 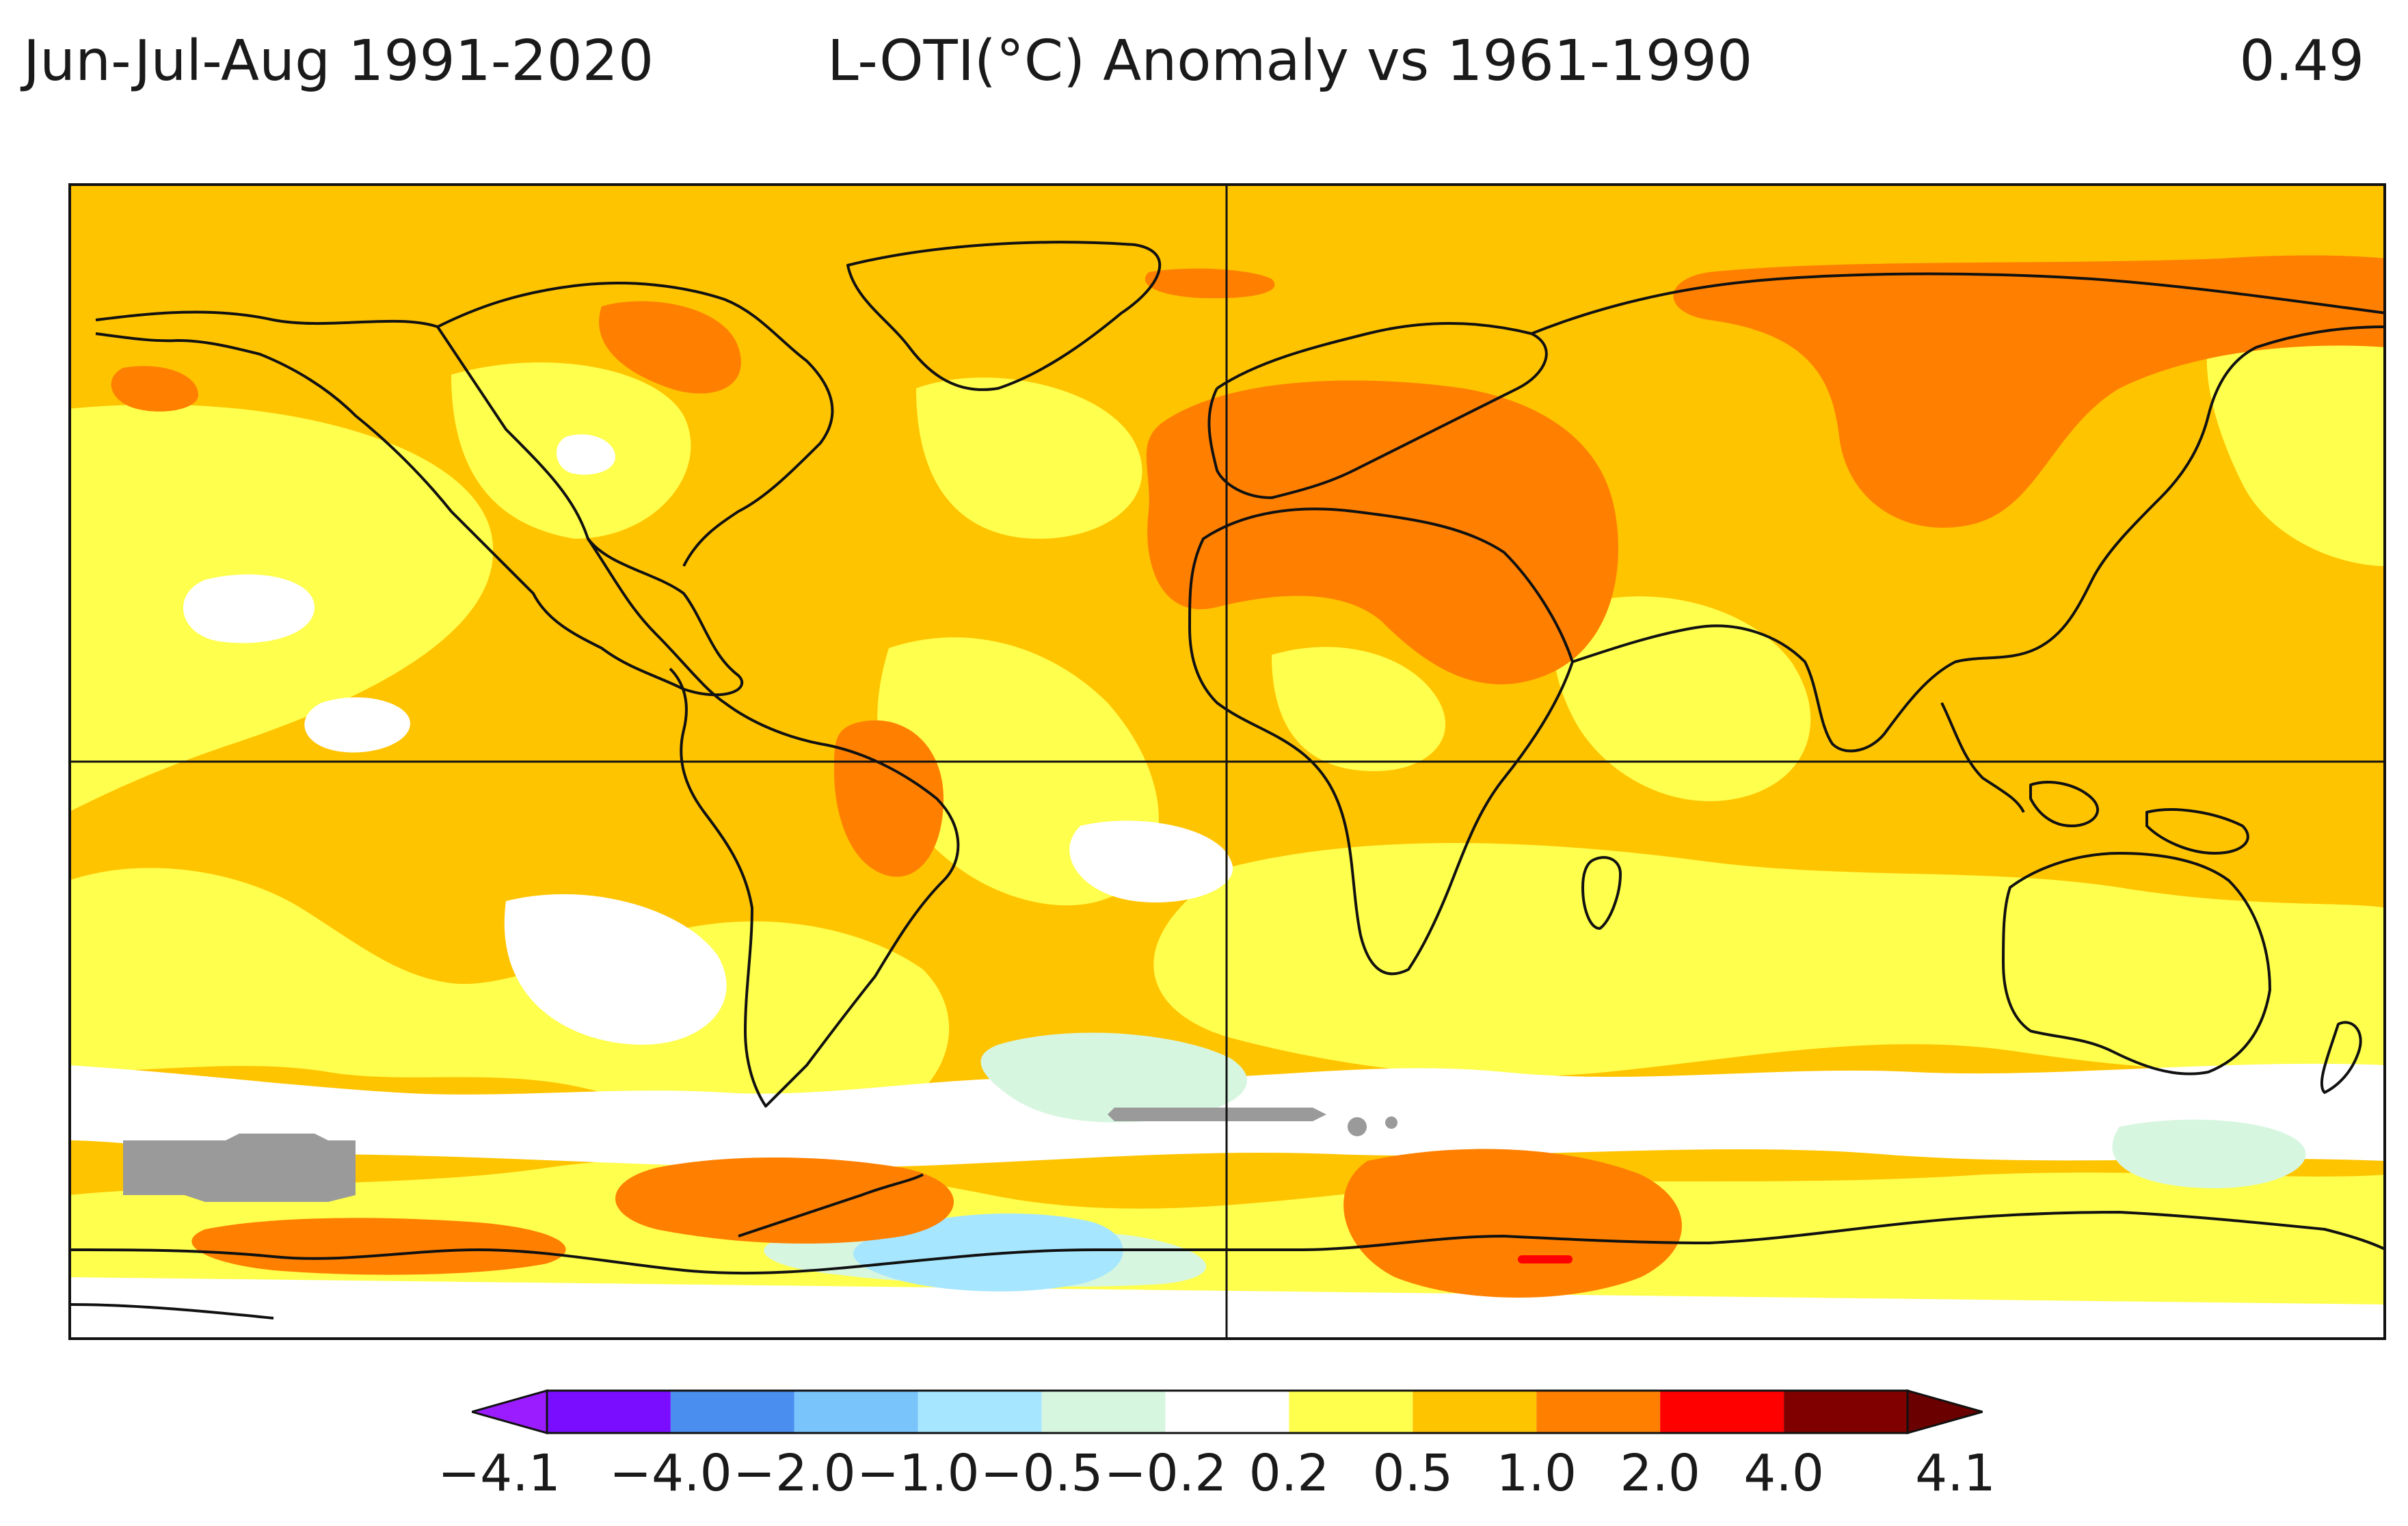 I want to click on colorbar-tick-label: −1.0, so click(x=918, y=1473).